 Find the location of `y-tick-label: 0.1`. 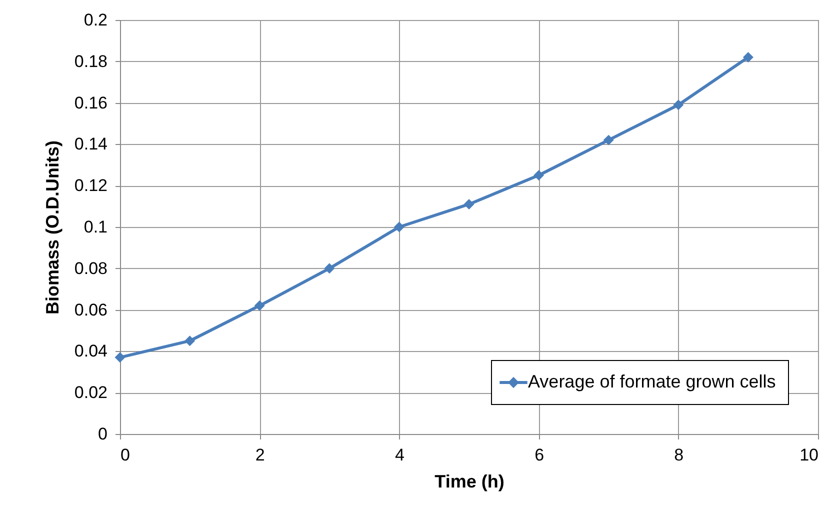

y-tick-label: 0.1 is located at coordinates (96, 227).